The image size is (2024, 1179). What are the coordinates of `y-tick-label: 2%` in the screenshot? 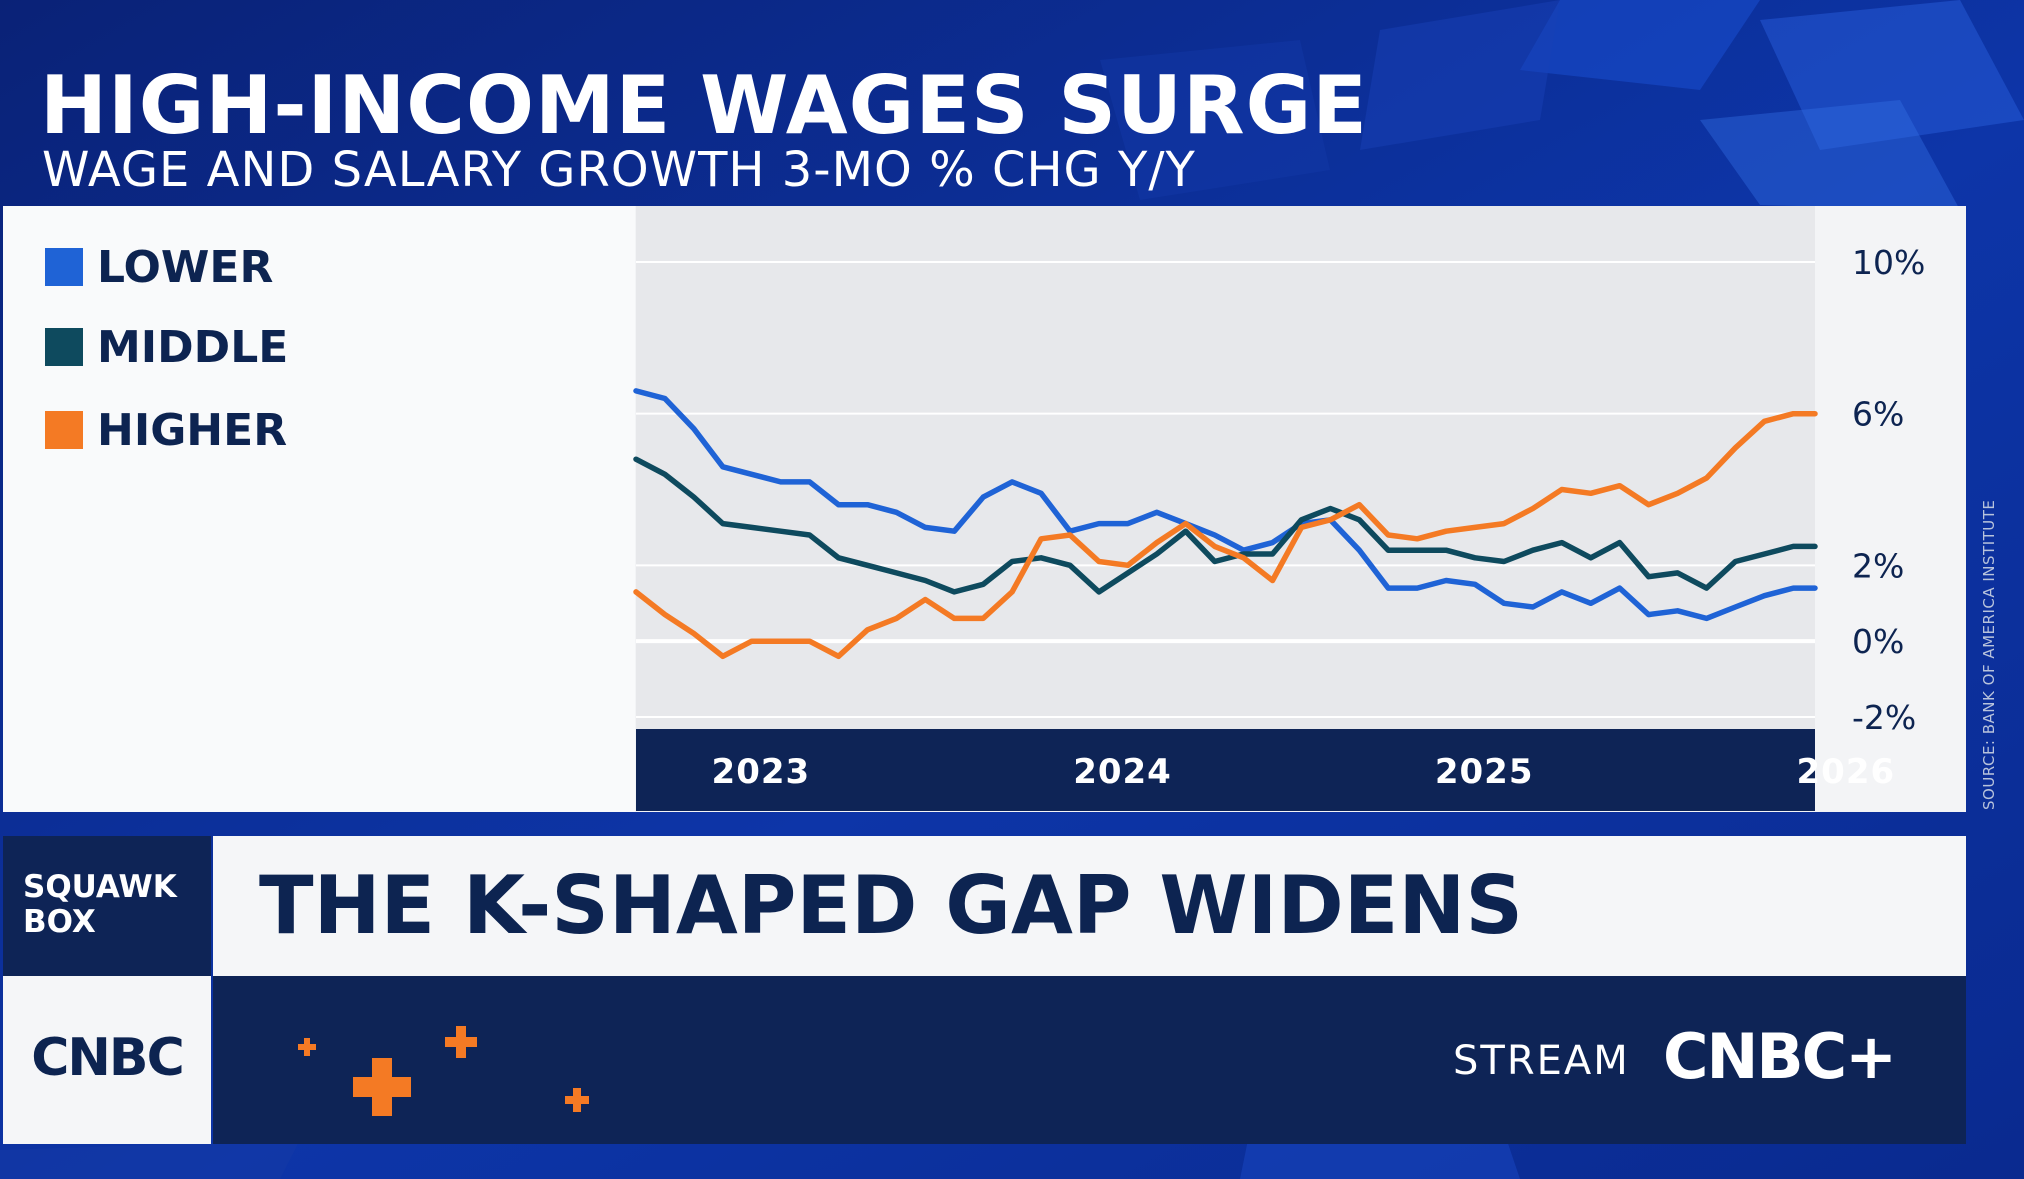 It's located at (1878, 565).